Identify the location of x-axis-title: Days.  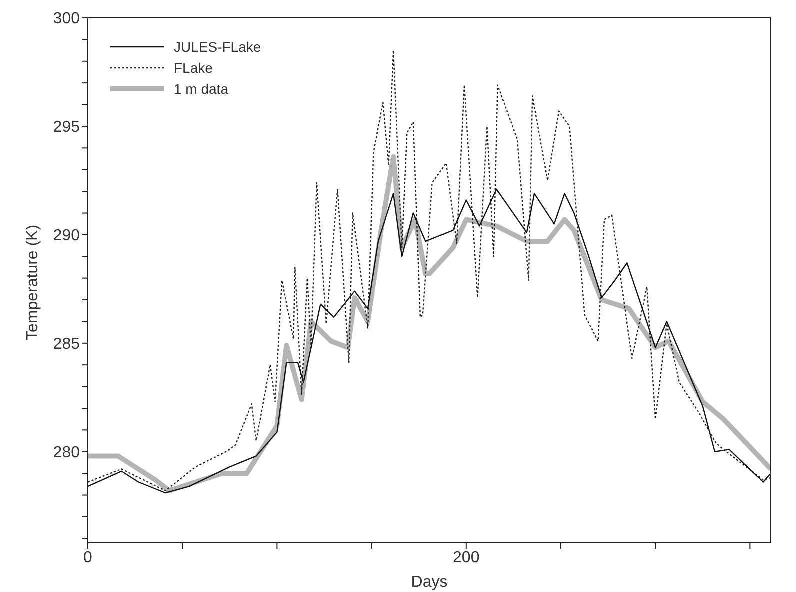
(429, 582).